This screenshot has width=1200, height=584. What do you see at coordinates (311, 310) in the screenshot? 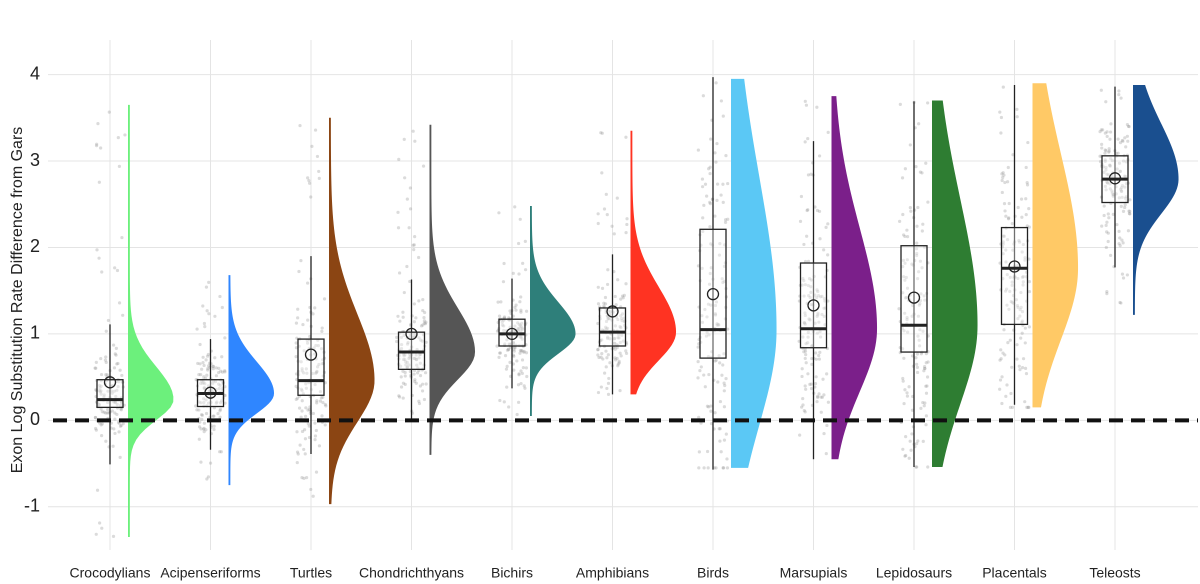
I see `points` at bounding box center [311, 310].